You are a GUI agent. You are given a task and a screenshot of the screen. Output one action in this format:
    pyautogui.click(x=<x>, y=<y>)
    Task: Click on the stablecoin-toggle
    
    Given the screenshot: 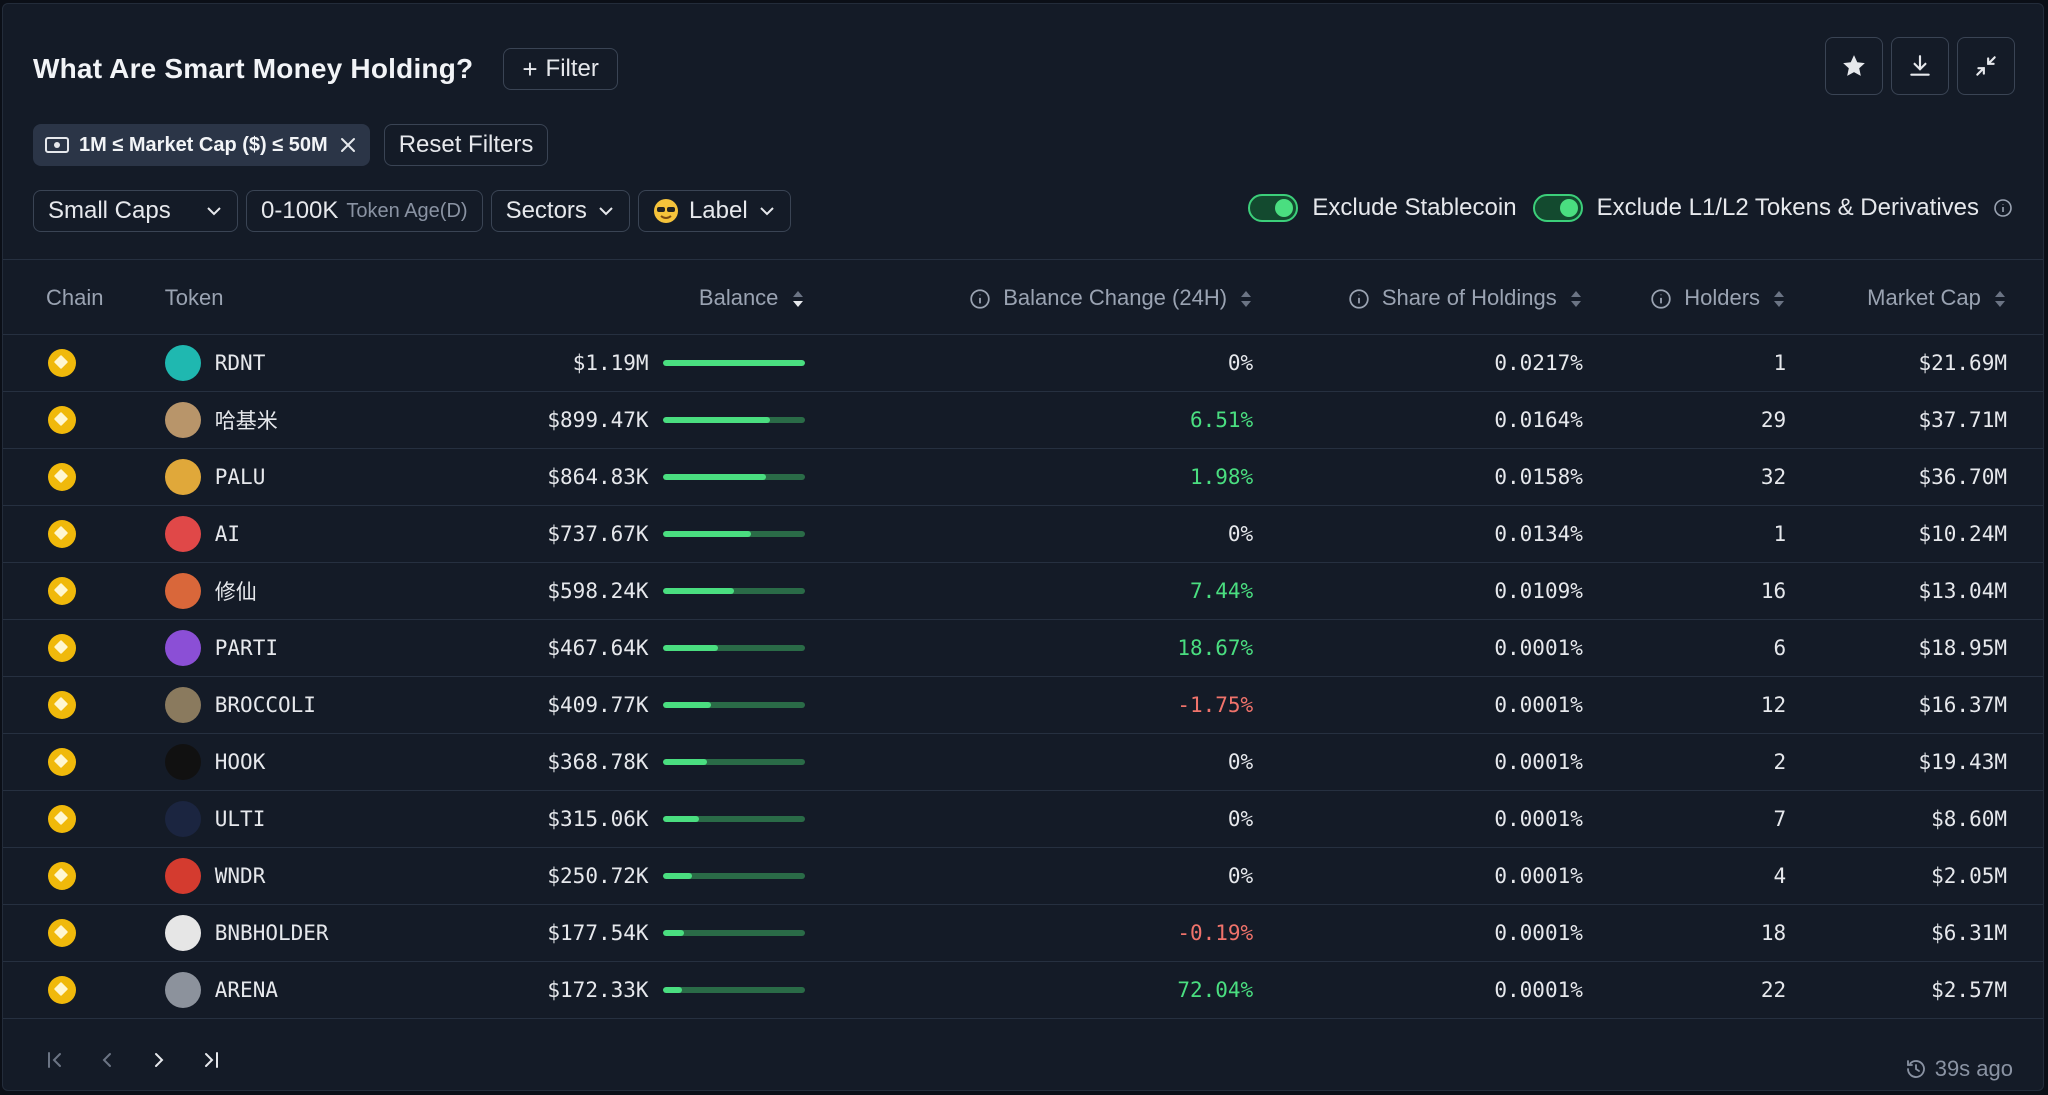 What is the action you would take?
    pyautogui.click(x=1273, y=208)
    